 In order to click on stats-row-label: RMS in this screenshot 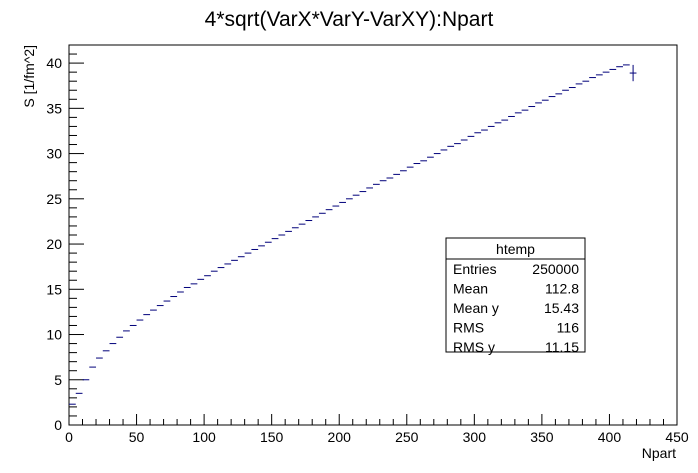, I will do `click(468, 328)`.